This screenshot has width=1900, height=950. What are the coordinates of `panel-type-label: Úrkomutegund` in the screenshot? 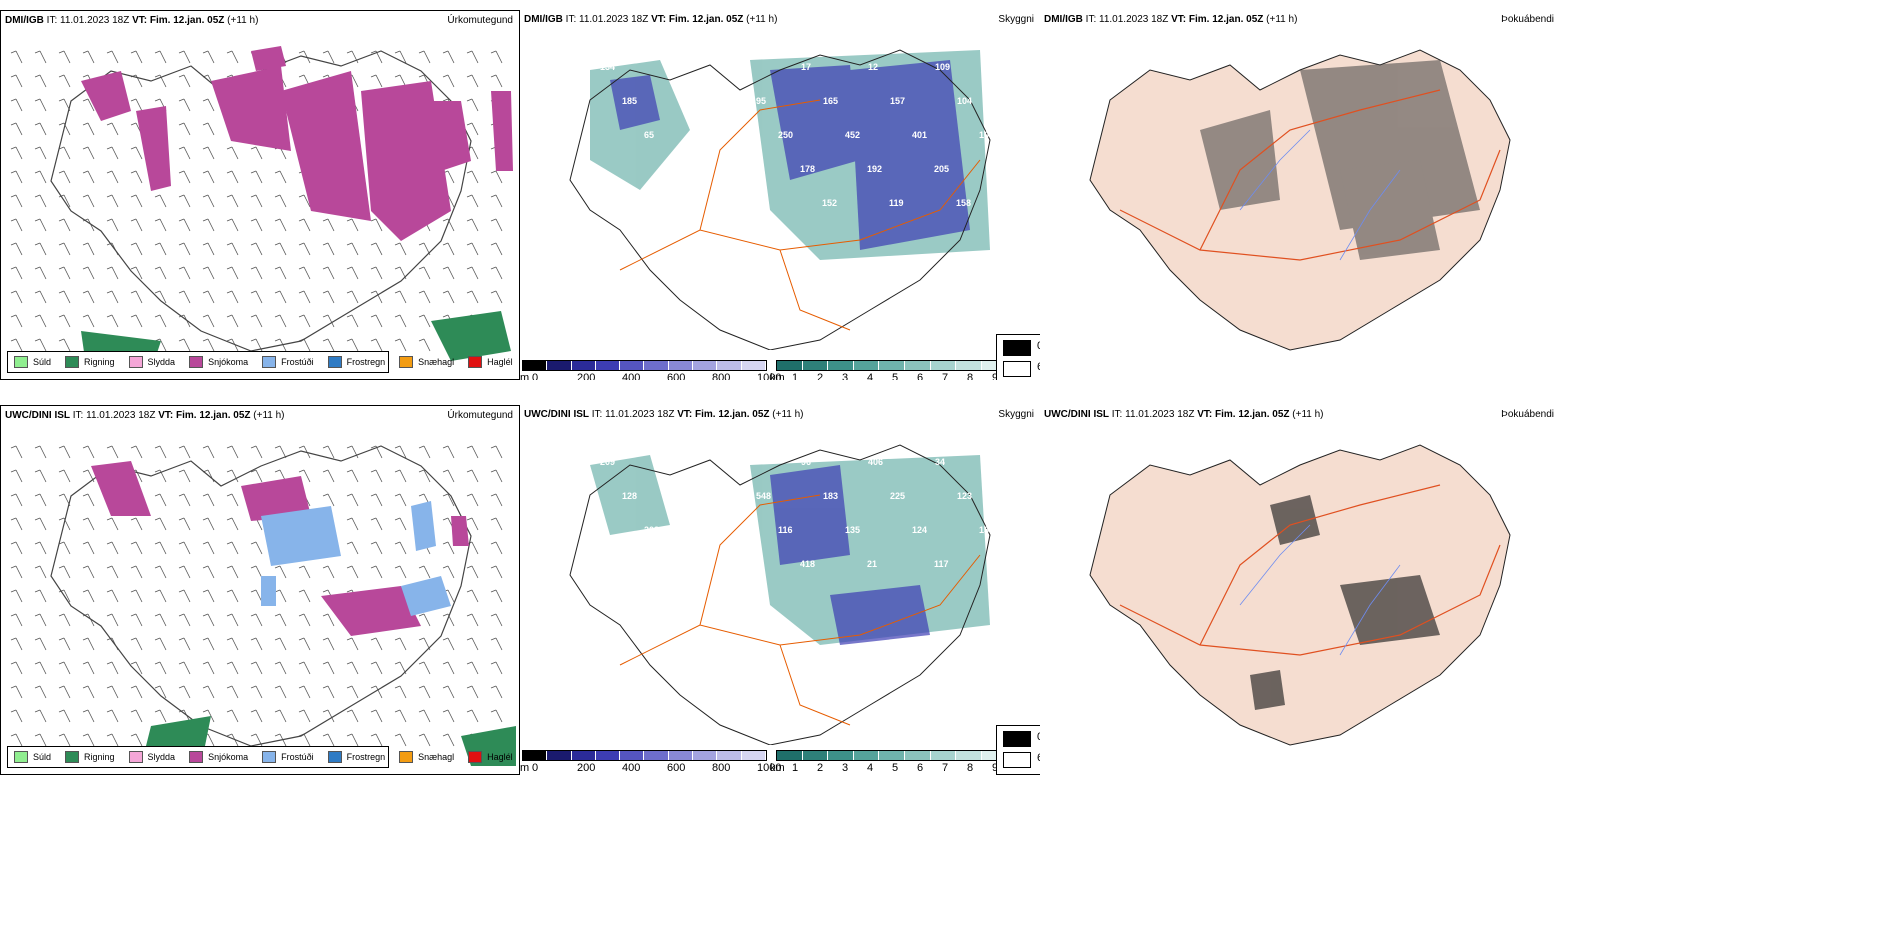 It's located at (480, 20).